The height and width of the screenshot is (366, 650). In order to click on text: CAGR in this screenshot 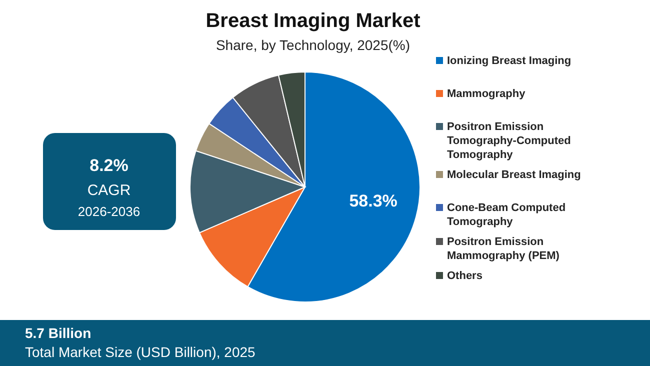, I will do `click(109, 190)`.